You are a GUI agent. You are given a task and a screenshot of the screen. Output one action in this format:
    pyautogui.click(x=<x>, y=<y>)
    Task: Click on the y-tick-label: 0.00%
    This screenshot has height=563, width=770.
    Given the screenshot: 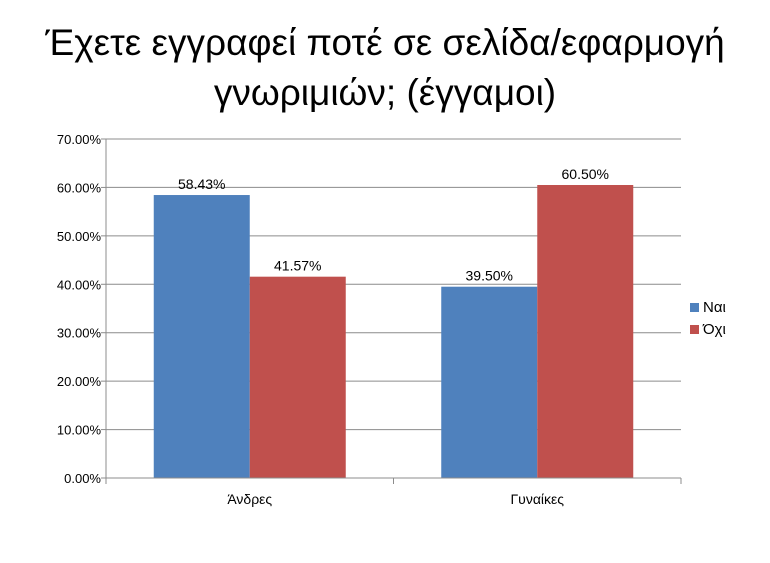 What is the action you would take?
    pyautogui.click(x=82, y=478)
    